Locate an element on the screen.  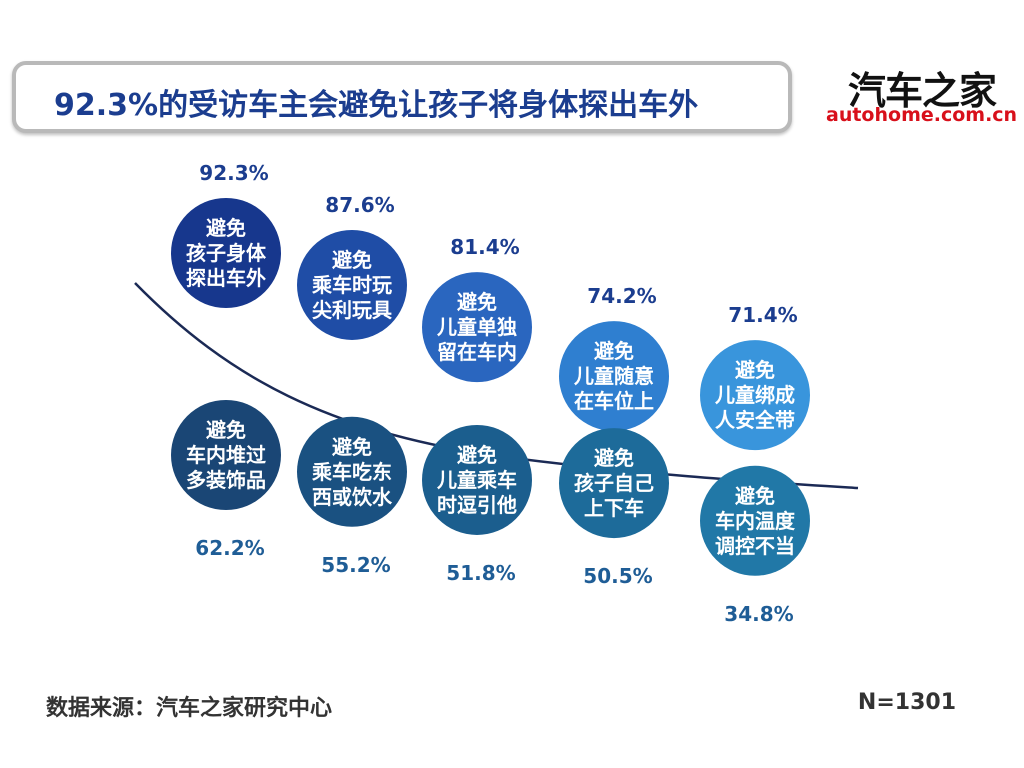
bubble-label-top-4-line-1: 避免 is located at coordinates (614, 351).